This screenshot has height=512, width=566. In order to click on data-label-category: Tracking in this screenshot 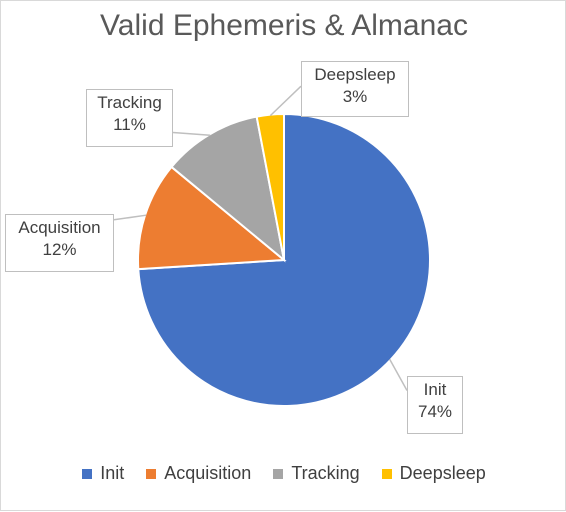, I will do `click(129, 102)`.